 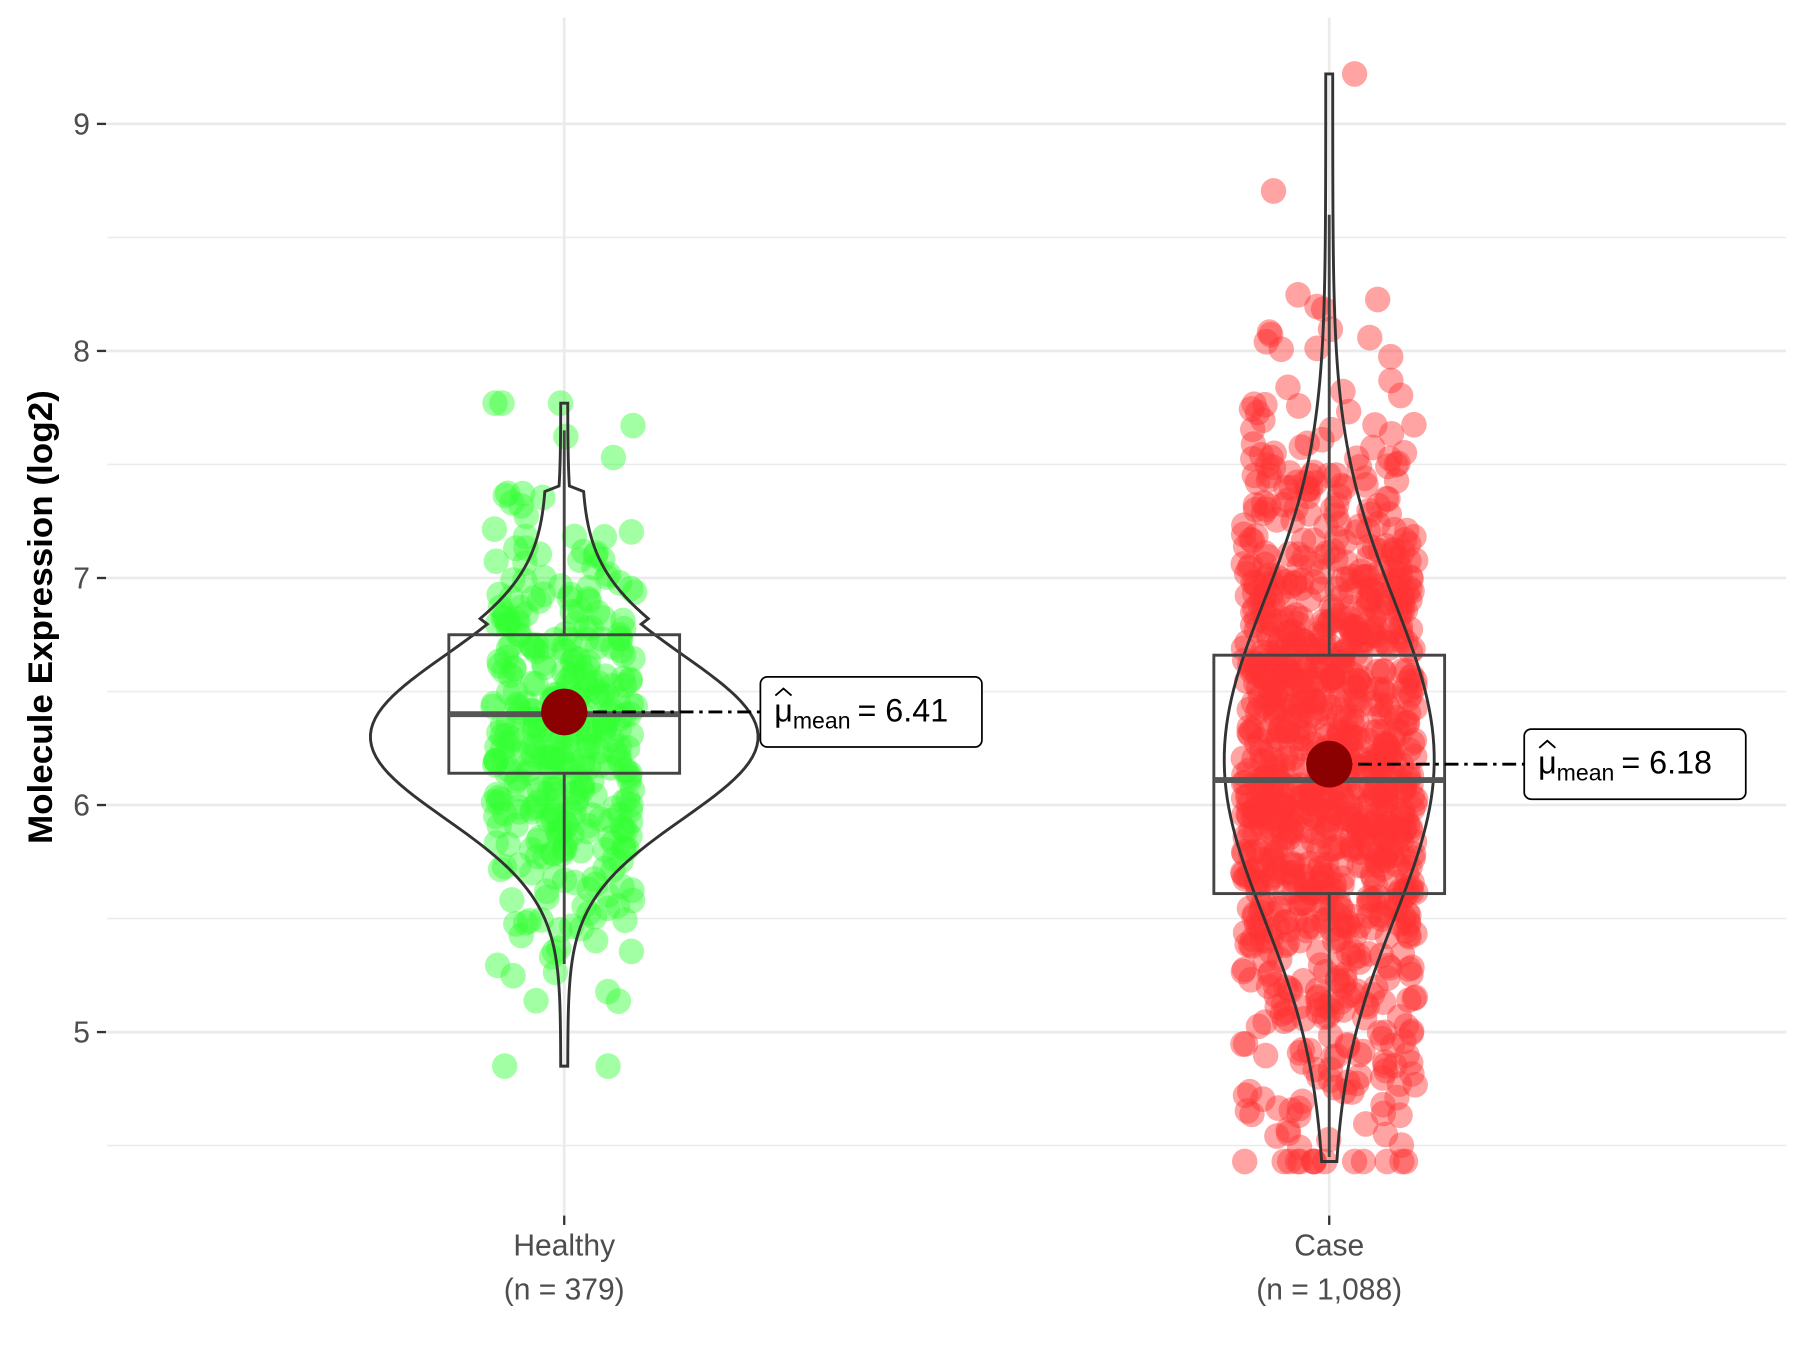 I want to click on mean-label-box, so click(x=1635, y=764).